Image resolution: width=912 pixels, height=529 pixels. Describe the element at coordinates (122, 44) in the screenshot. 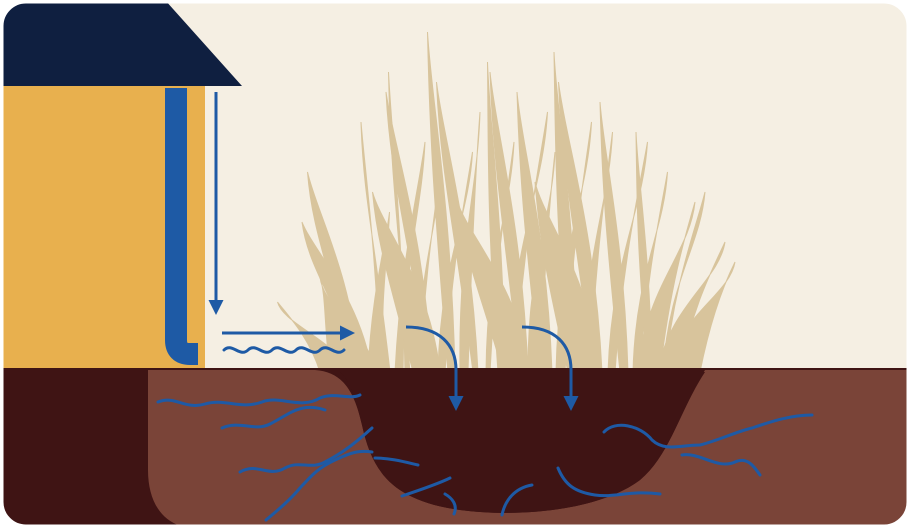

I see `roof-icon` at that location.